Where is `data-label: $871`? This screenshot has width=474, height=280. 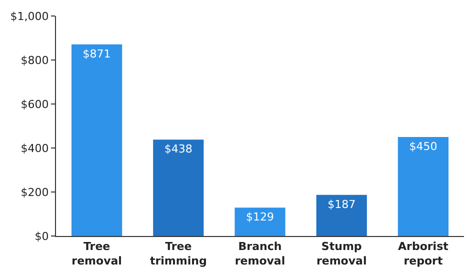
data-label: $871 is located at coordinates (96, 53).